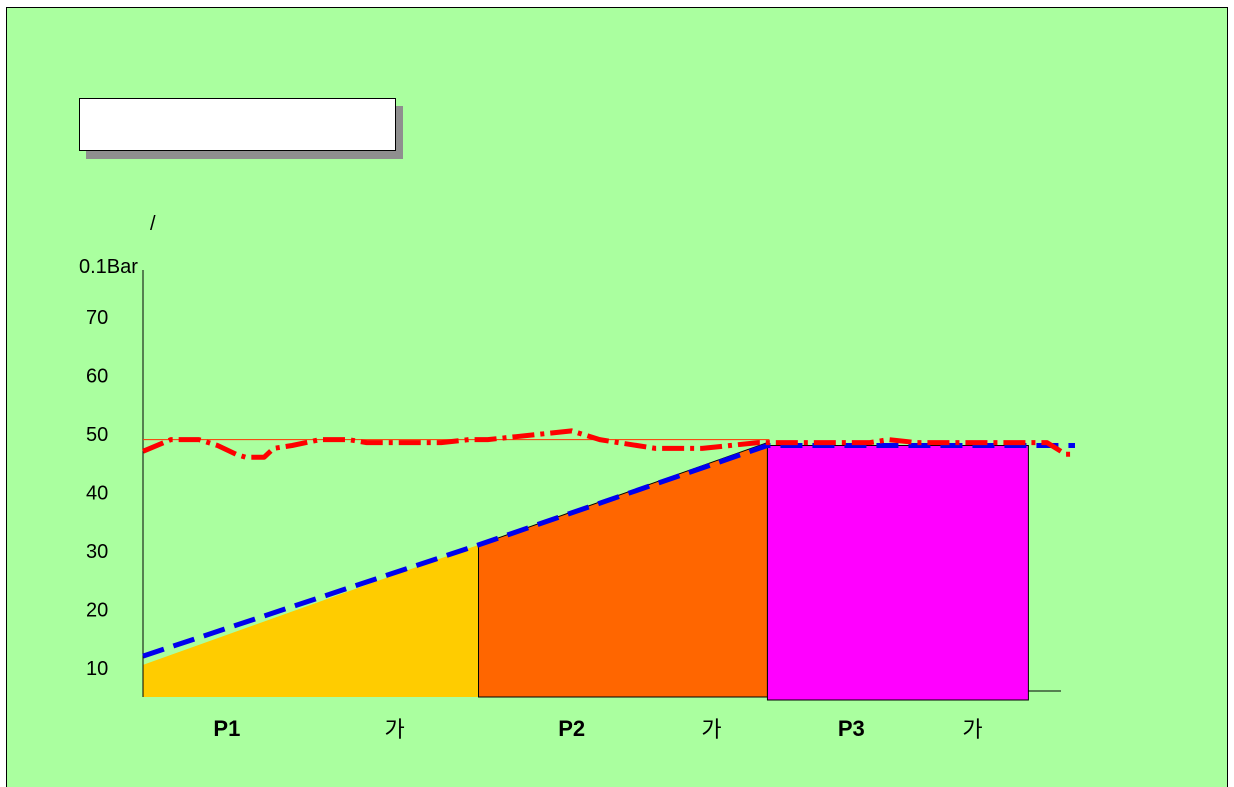  What do you see at coordinates (153, 224) in the screenshot?
I see `y-axis-unit-label-line1: /` at bounding box center [153, 224].